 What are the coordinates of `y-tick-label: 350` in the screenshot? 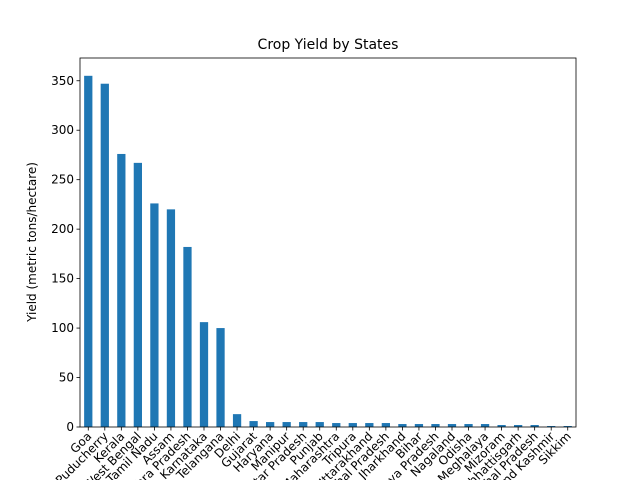 It's located at (62, 81).